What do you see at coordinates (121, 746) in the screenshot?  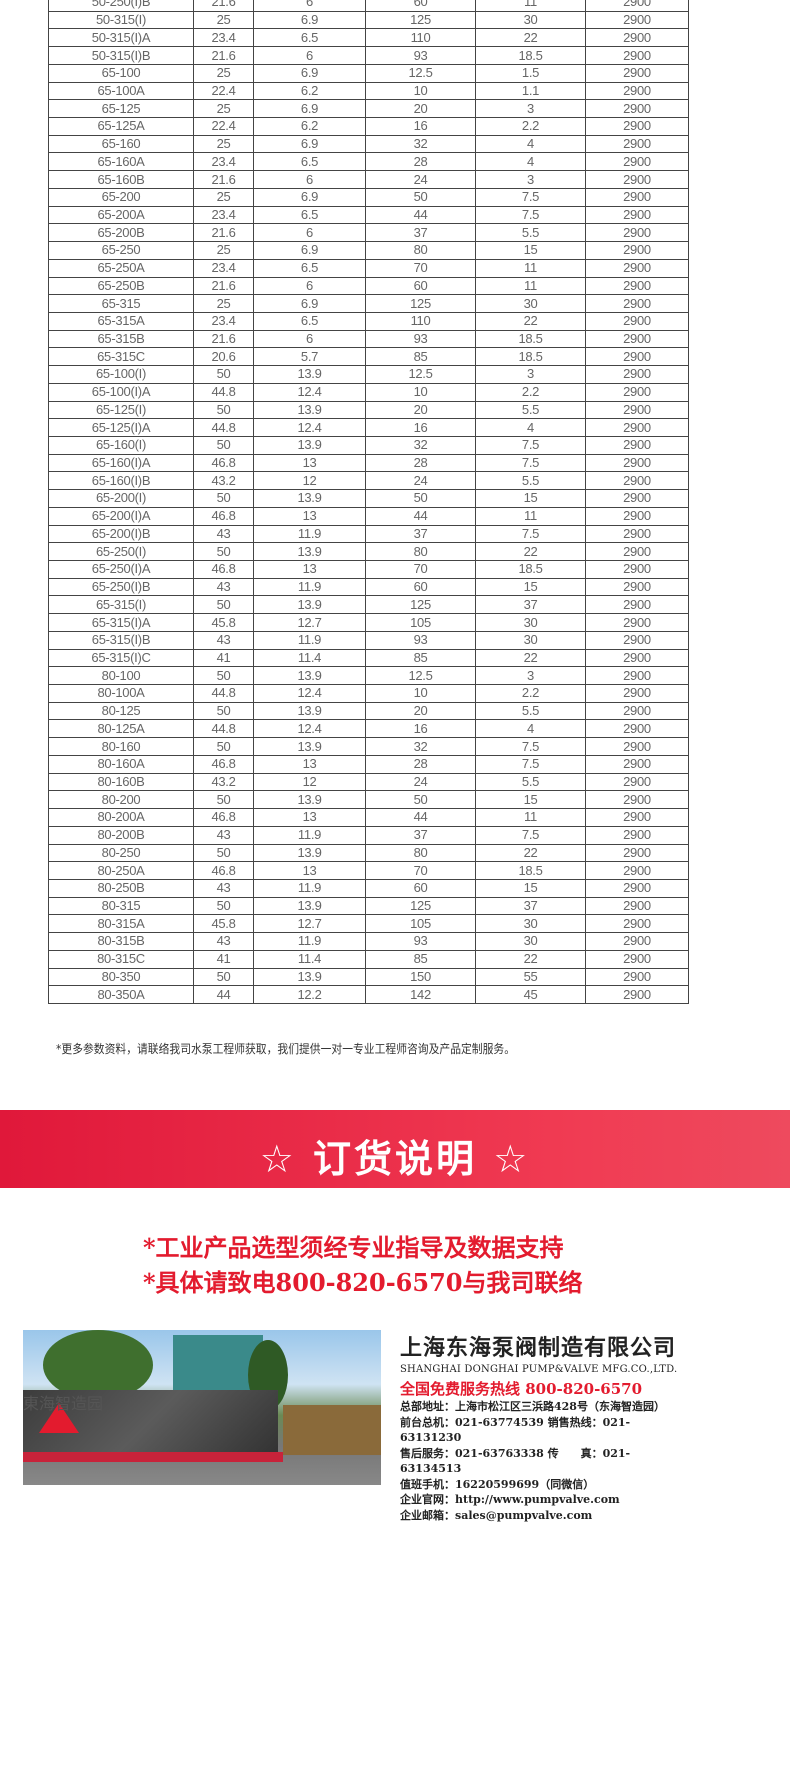 I see `table-cell: 80-160` at bounding box center [121, 746].